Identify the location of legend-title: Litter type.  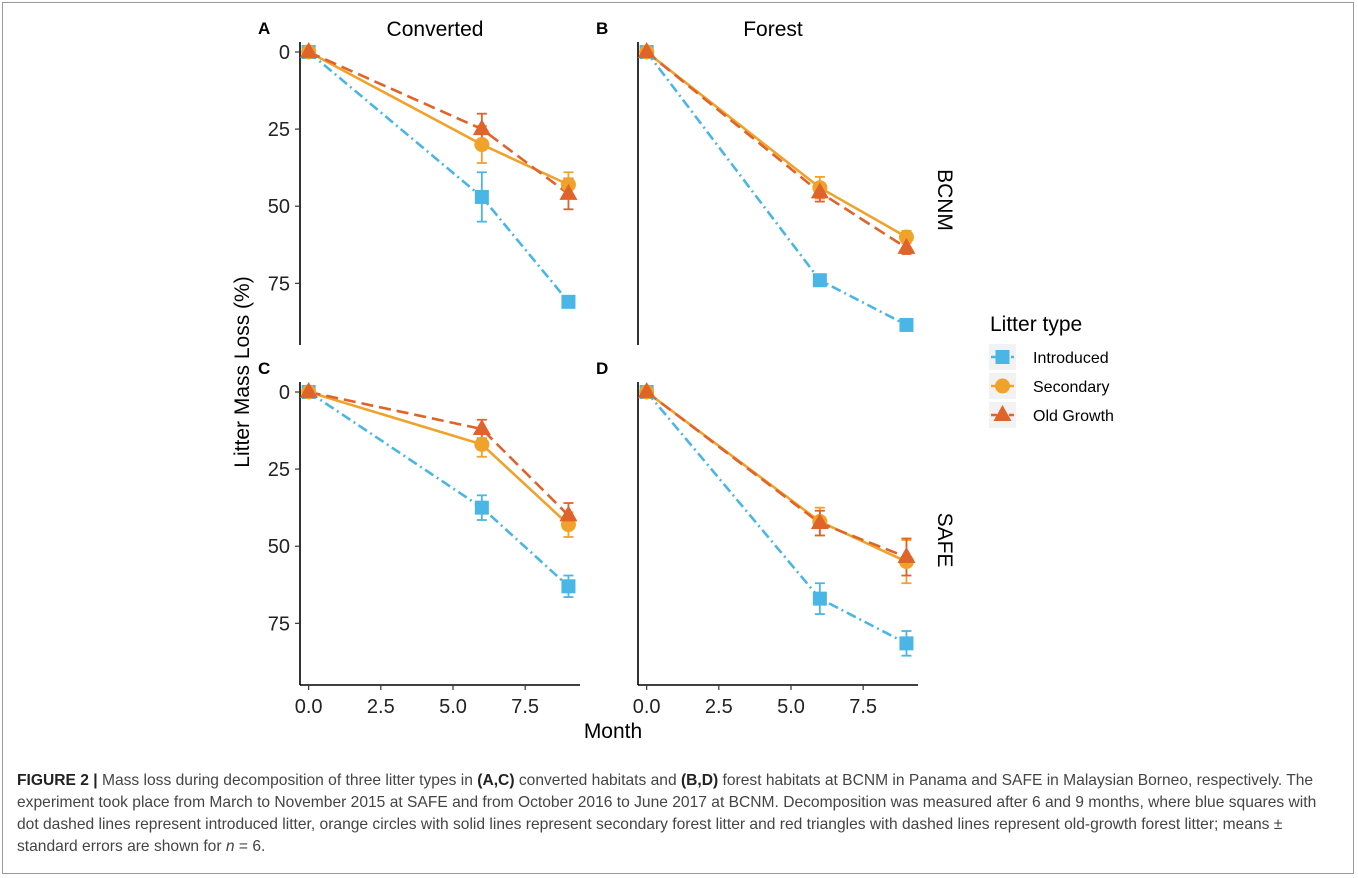
(1036, 324).